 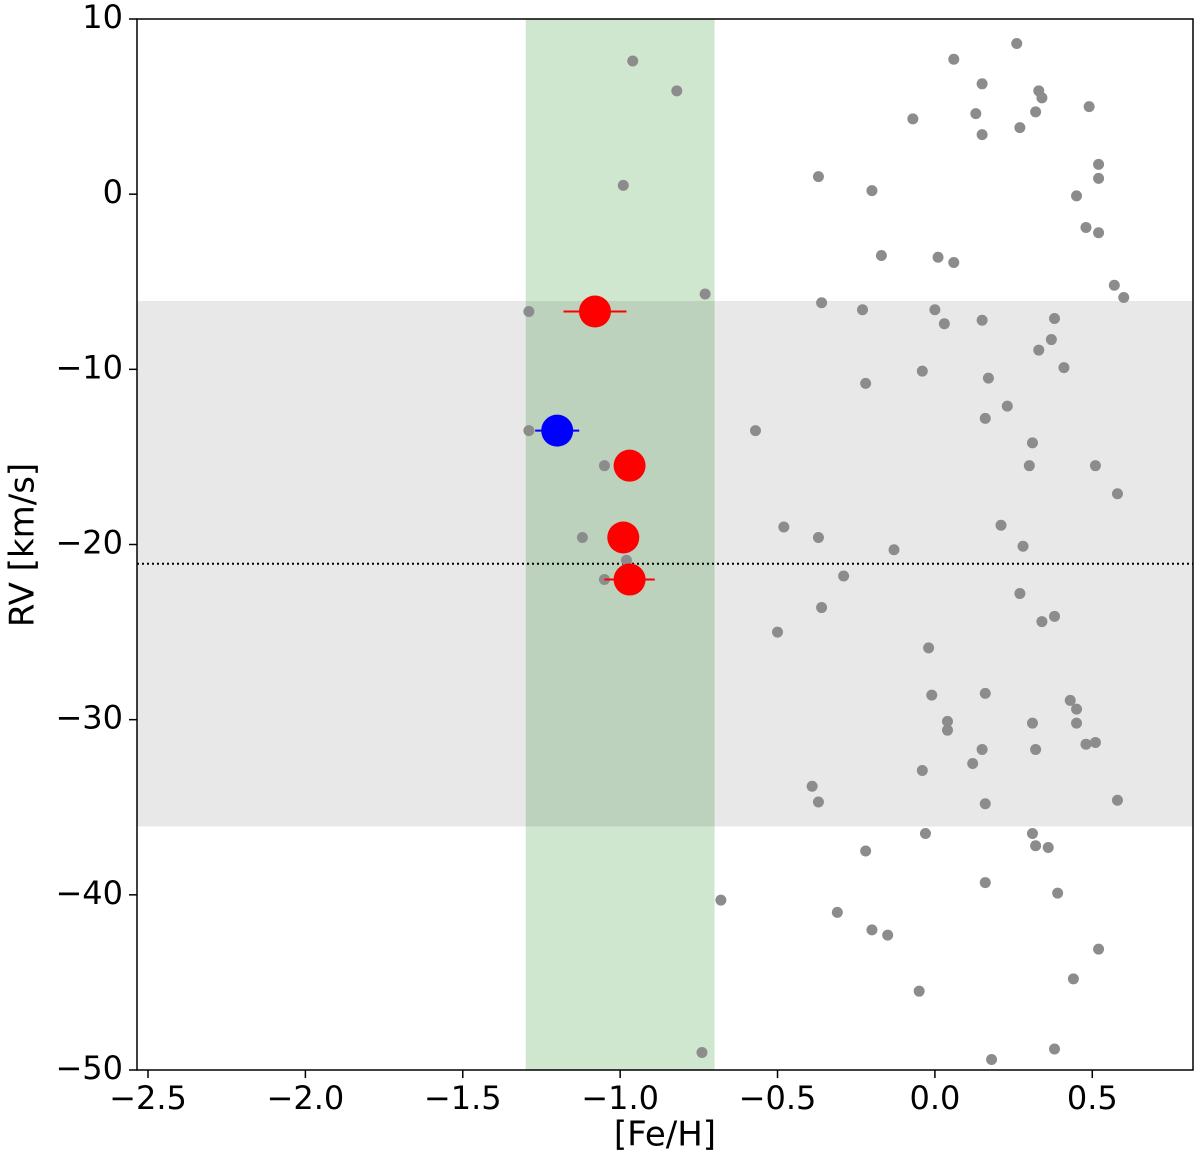 What do you see at coordinates (89, 893) in the screenshot?
I see `y-tick-label: −40` at bounding box center [89, 893].